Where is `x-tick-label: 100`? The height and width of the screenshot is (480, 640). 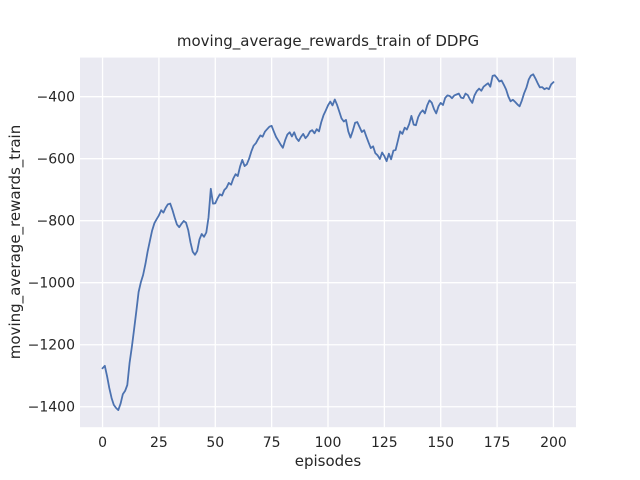 x-tick-label: 100 is located at coordinates (328, 443).